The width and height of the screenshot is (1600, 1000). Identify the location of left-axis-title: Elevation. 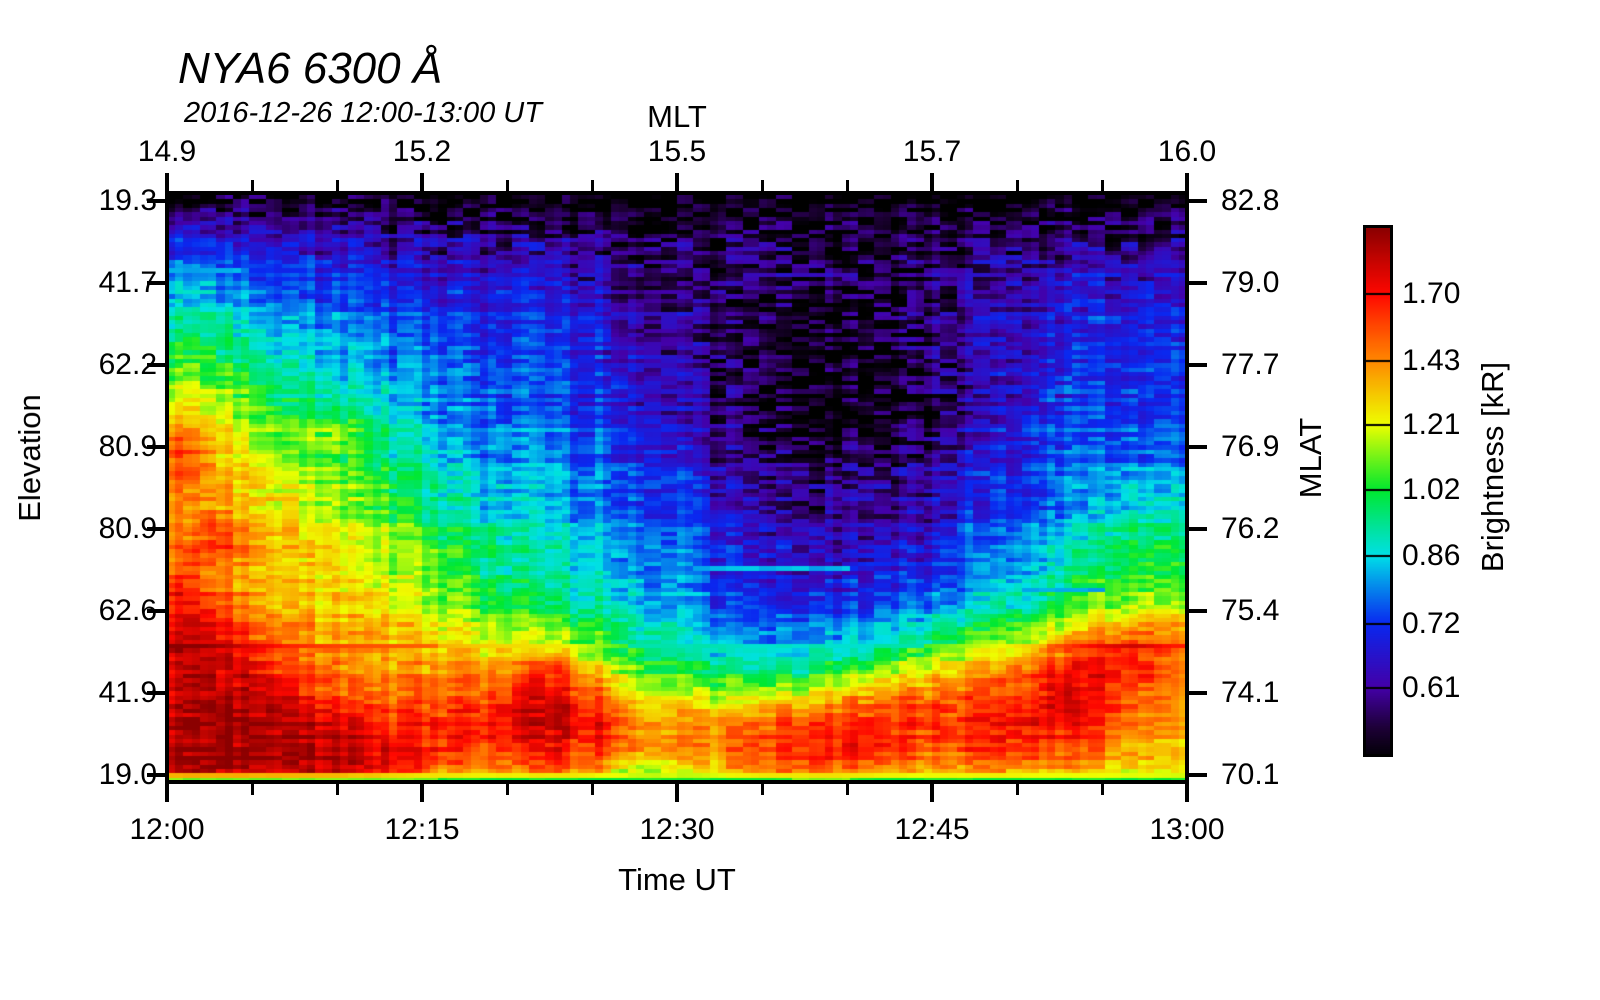
(29, 458).